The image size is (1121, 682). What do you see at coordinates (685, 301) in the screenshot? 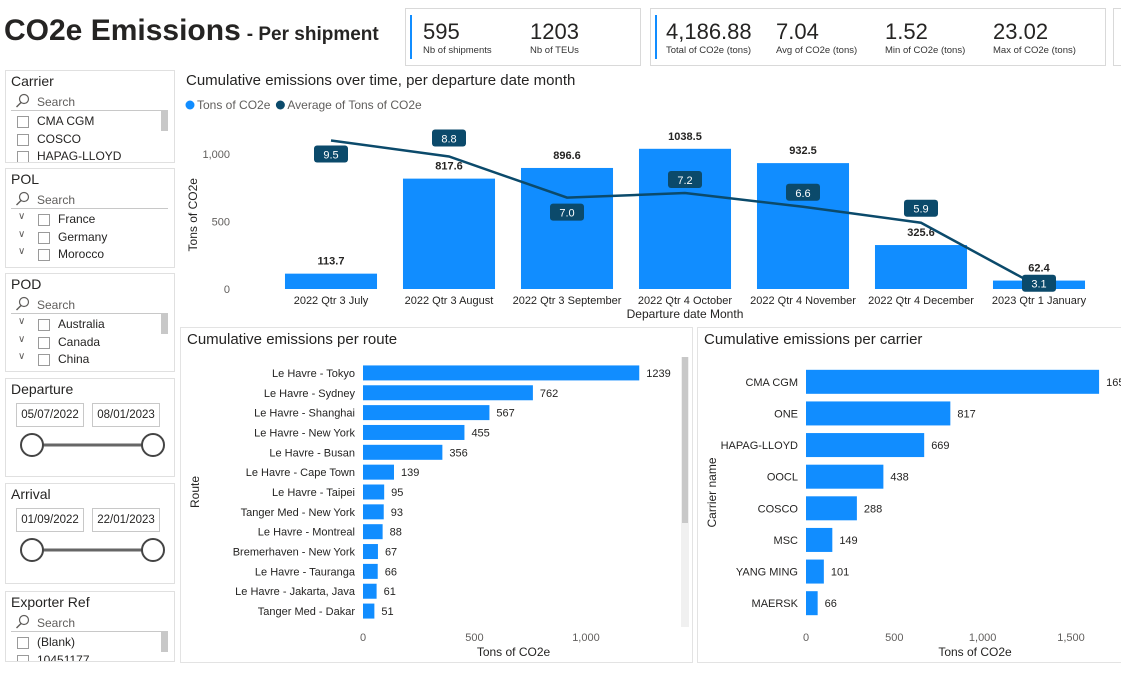
I see `x-tick-label: 2022 Qtr 4 October` at bounding box center [685, 301].